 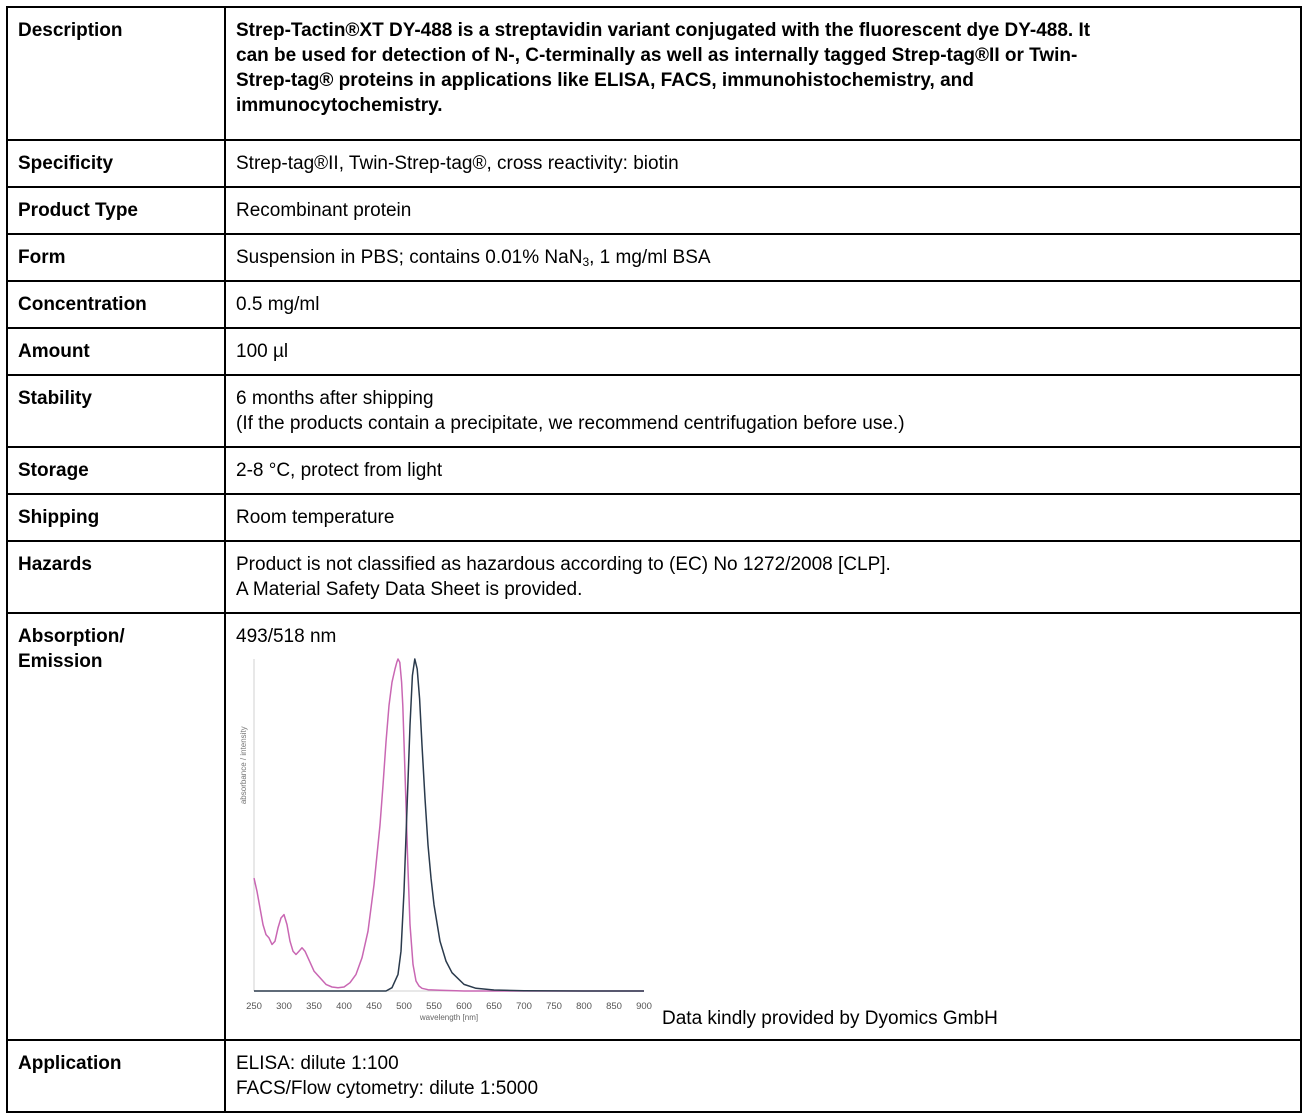 I want to click on x-tick-label: 400, so click(x=344, y=1006).